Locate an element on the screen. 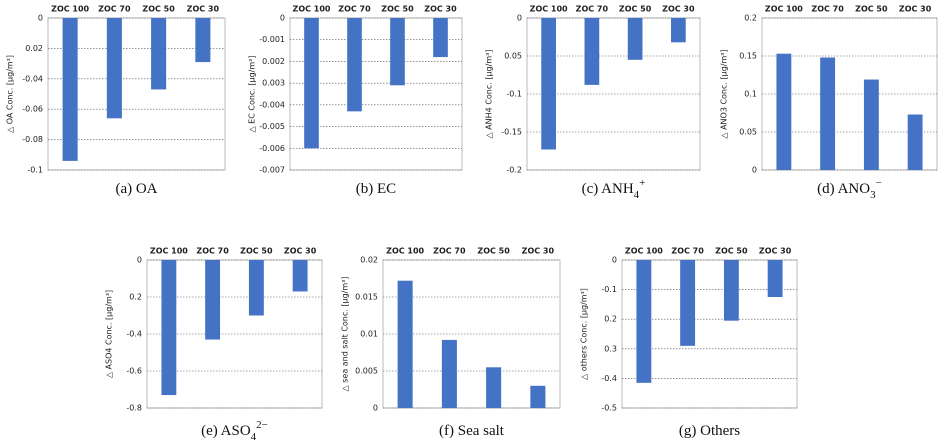  caption: (a) OA is located at coordinates (136, 189).